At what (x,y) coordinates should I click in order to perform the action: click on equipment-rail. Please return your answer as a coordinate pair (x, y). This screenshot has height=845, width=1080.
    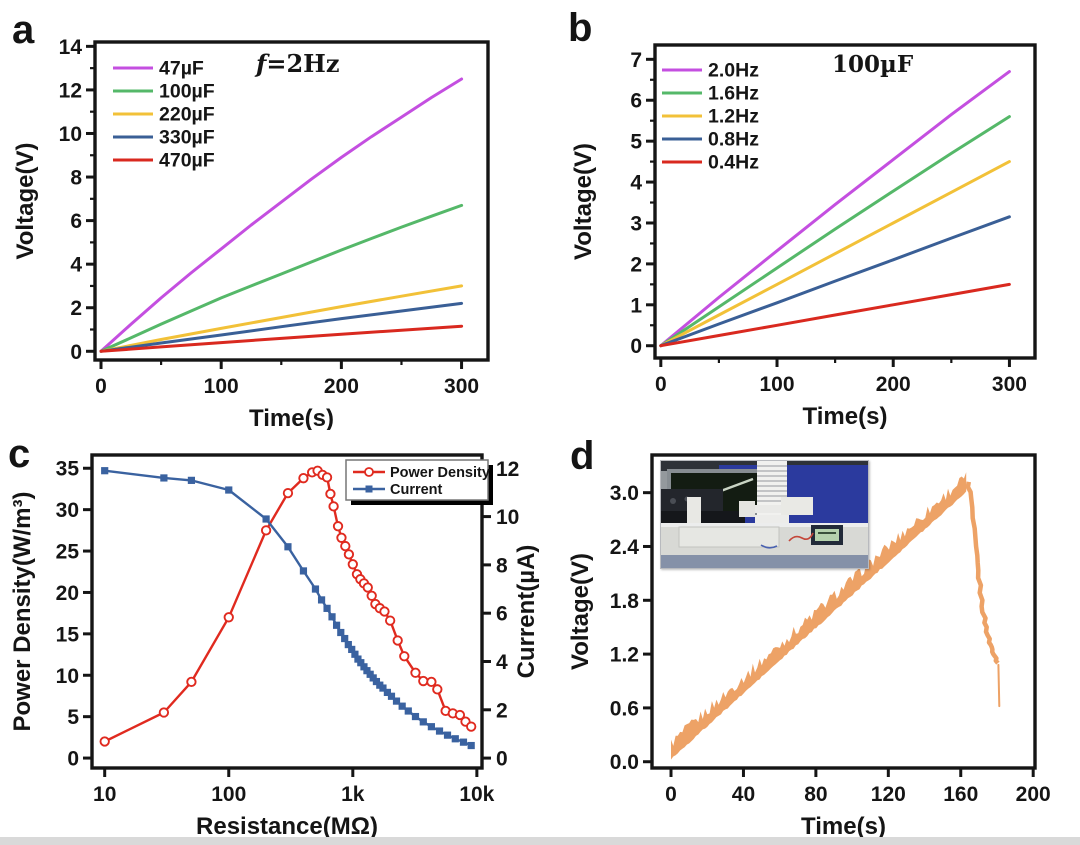
    Looking at the image, I should click on (703, 517).